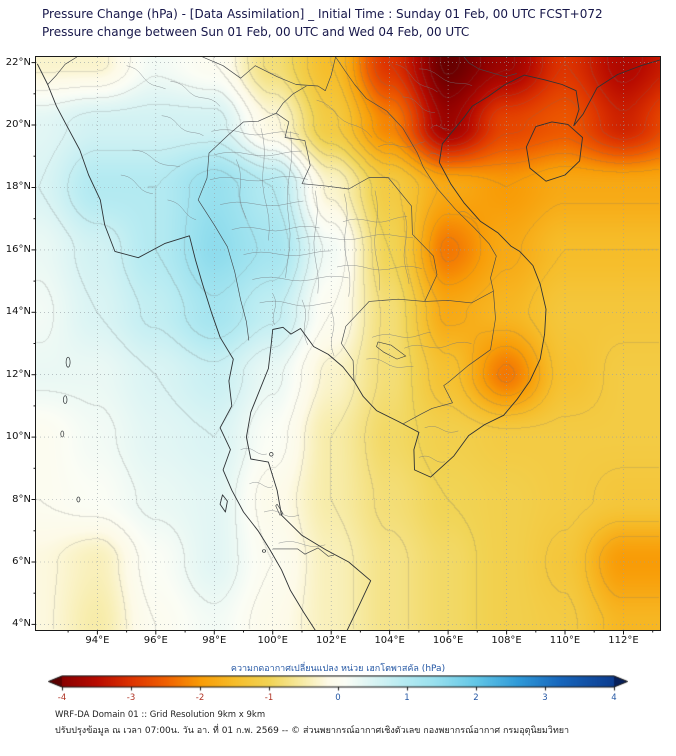 The height and width of the screenshot is (756, 676). Describe the element at coordinates (155, 640) in the screenshot. I see `x-tick-label: 96°E` at that location.